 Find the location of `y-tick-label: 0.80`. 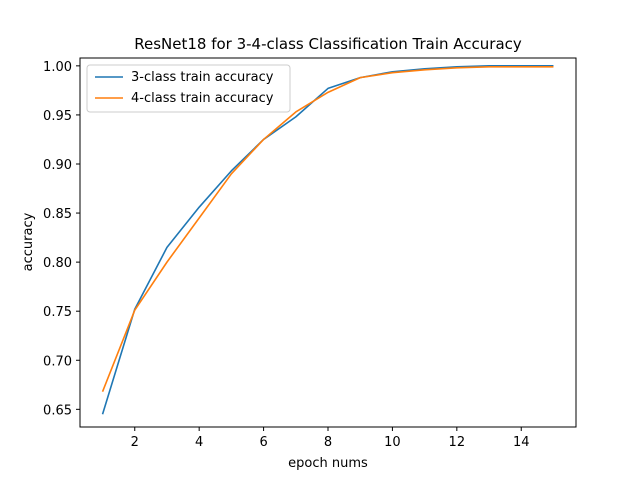

y-tick-label: 0.80 is located at coordinates (57, 263).